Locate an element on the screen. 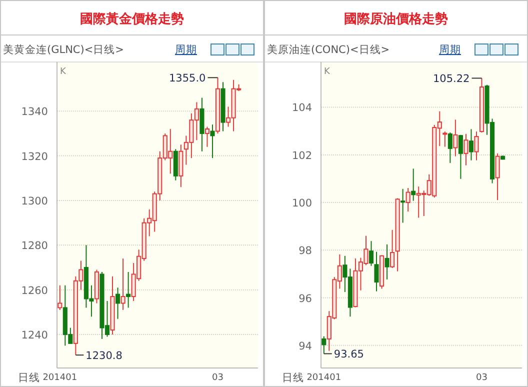  y-tick-label: 1260 is located at coordinates (34, 290).